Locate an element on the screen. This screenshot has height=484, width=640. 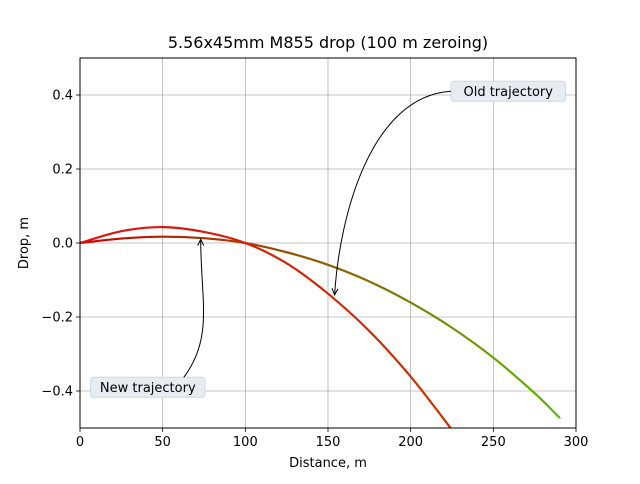
x-tick-label: 250 is located at coordinates (493, 442).